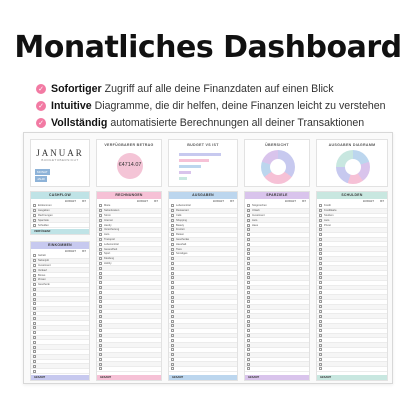 This screenshot has width=416, height=416. Describe the element at coordinates (129, 259) in the screenshot. I see `table-row: Kleidung` at that location.